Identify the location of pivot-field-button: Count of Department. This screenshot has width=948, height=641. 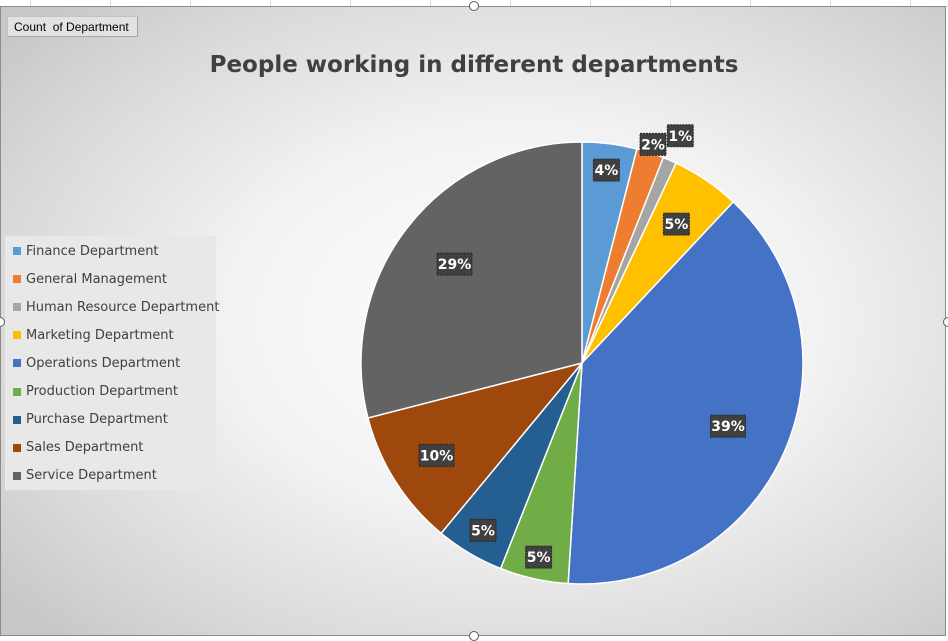
(72, 26).